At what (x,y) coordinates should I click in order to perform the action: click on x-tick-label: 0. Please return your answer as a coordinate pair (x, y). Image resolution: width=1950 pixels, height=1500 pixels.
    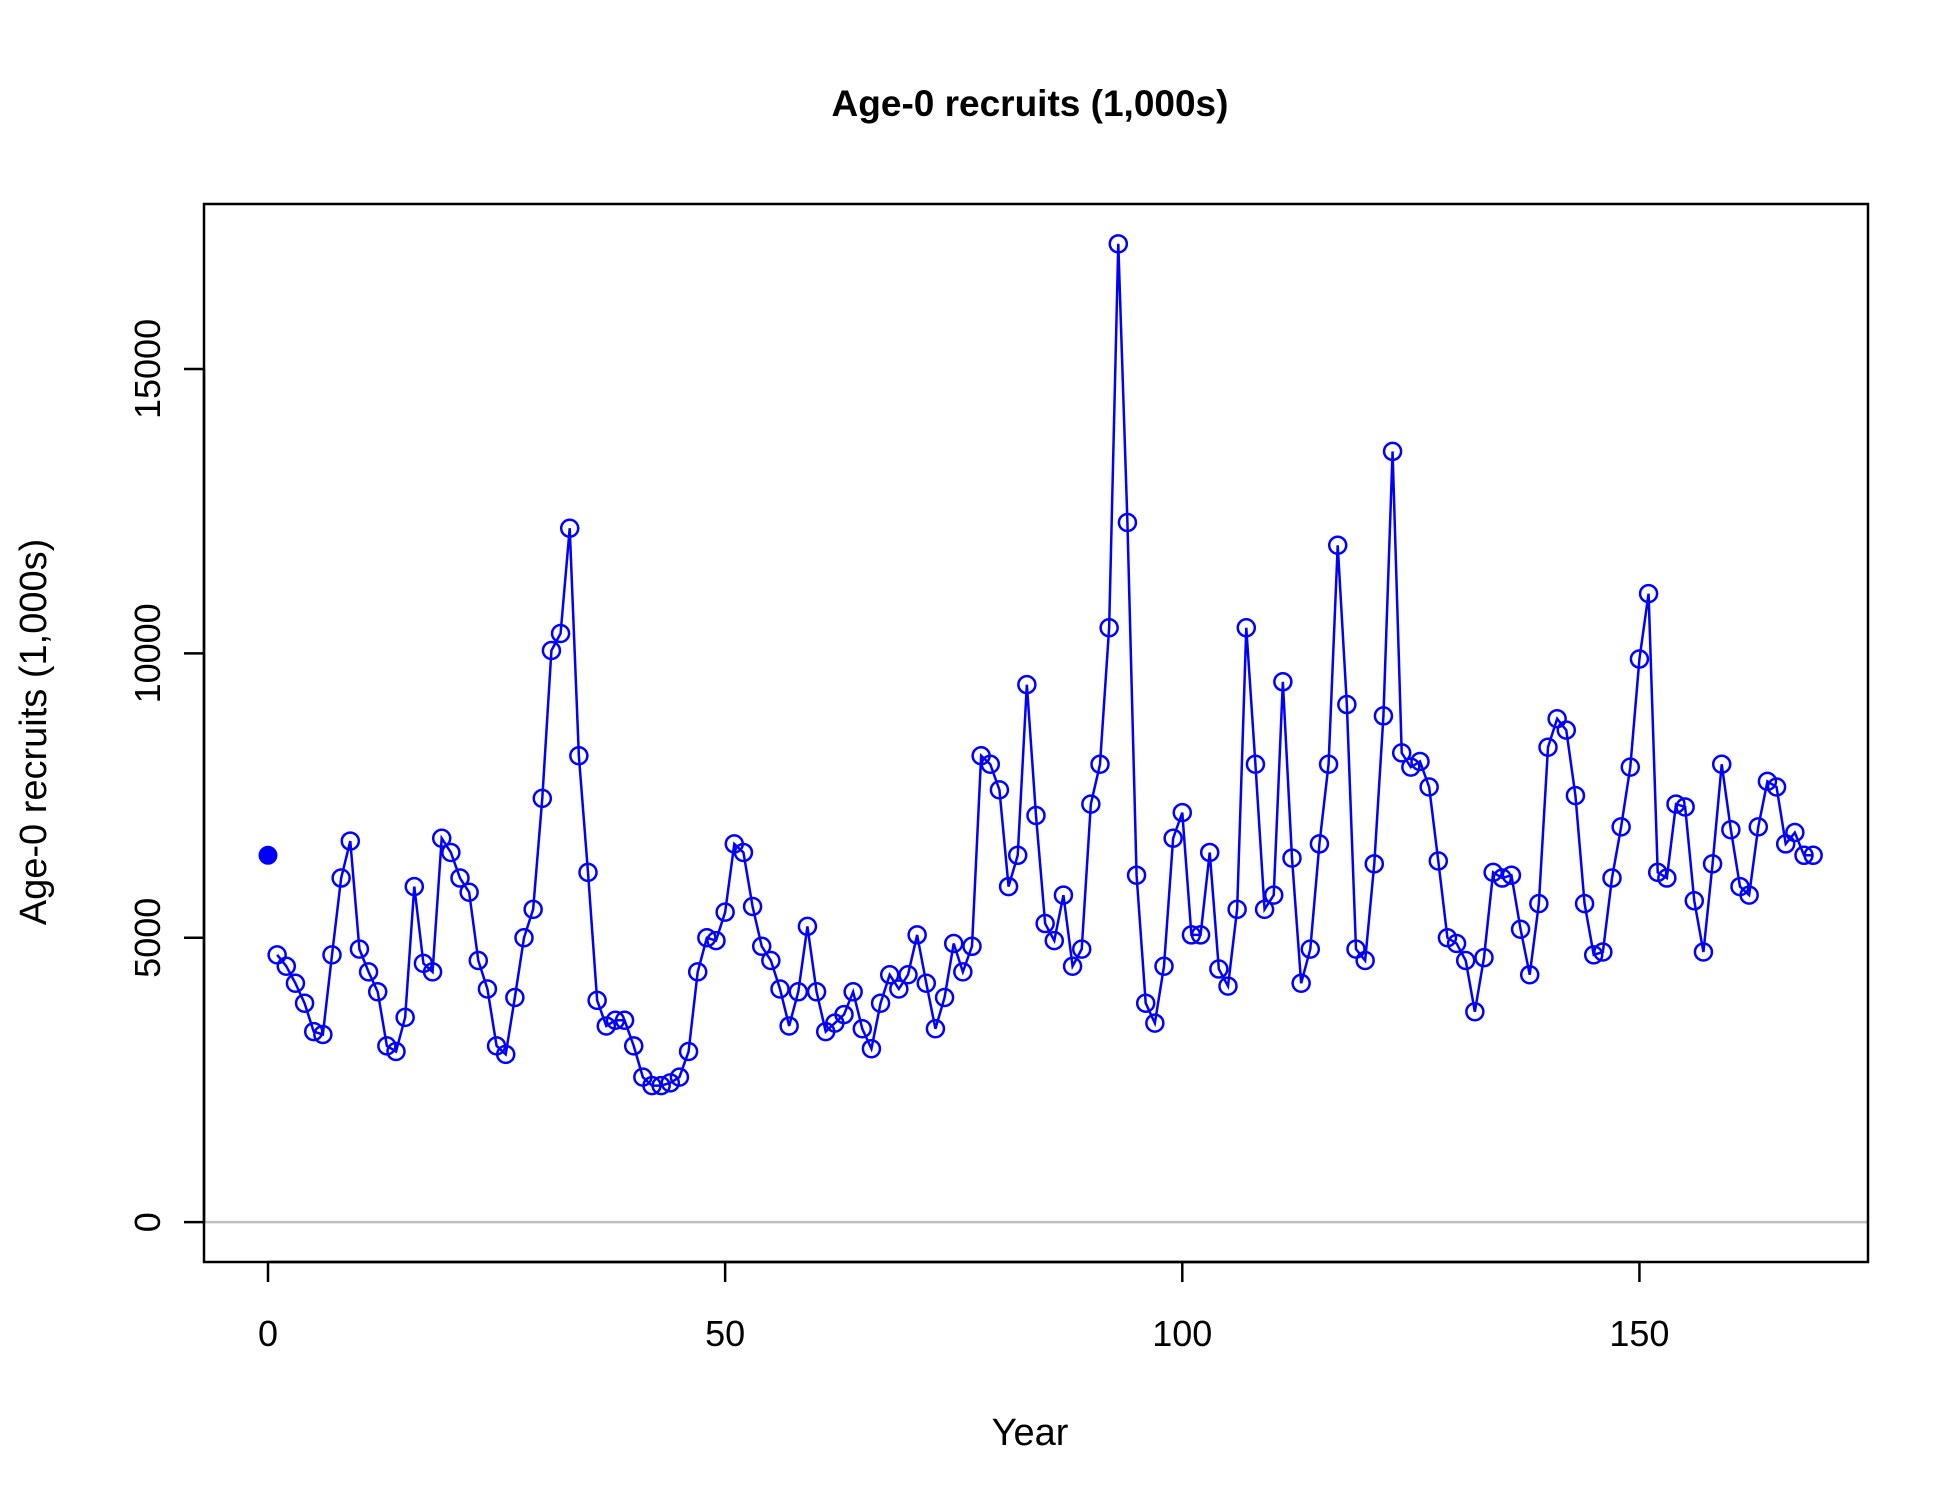
    Looking at the image, I should click on (268, 1333).